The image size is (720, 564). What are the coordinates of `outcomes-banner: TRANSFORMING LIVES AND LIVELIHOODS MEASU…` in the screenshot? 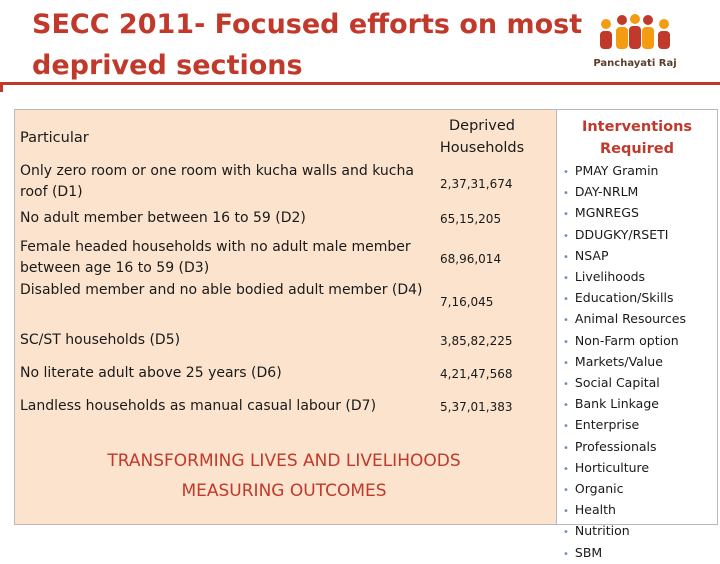 It's located at (284, 476).